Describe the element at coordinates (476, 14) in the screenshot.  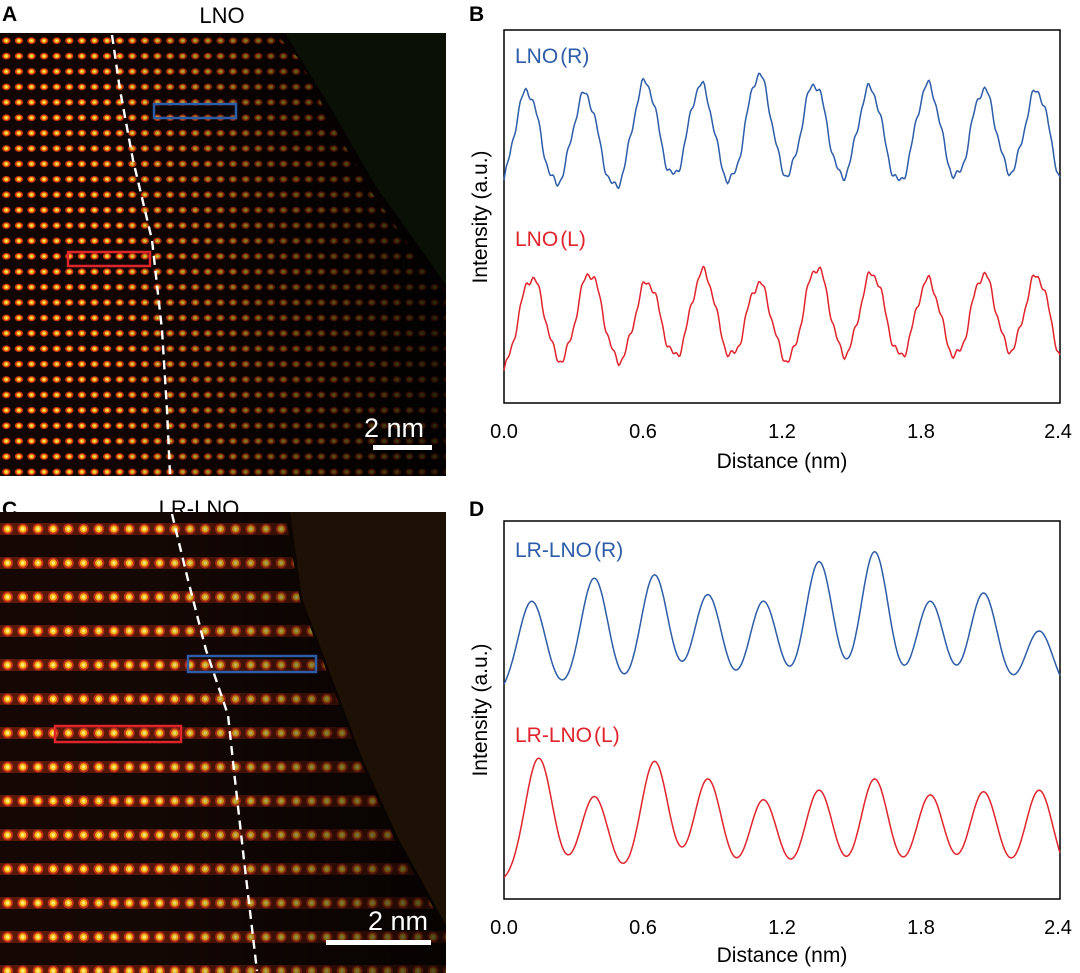
I see `panel-letter-b: B` at that location.